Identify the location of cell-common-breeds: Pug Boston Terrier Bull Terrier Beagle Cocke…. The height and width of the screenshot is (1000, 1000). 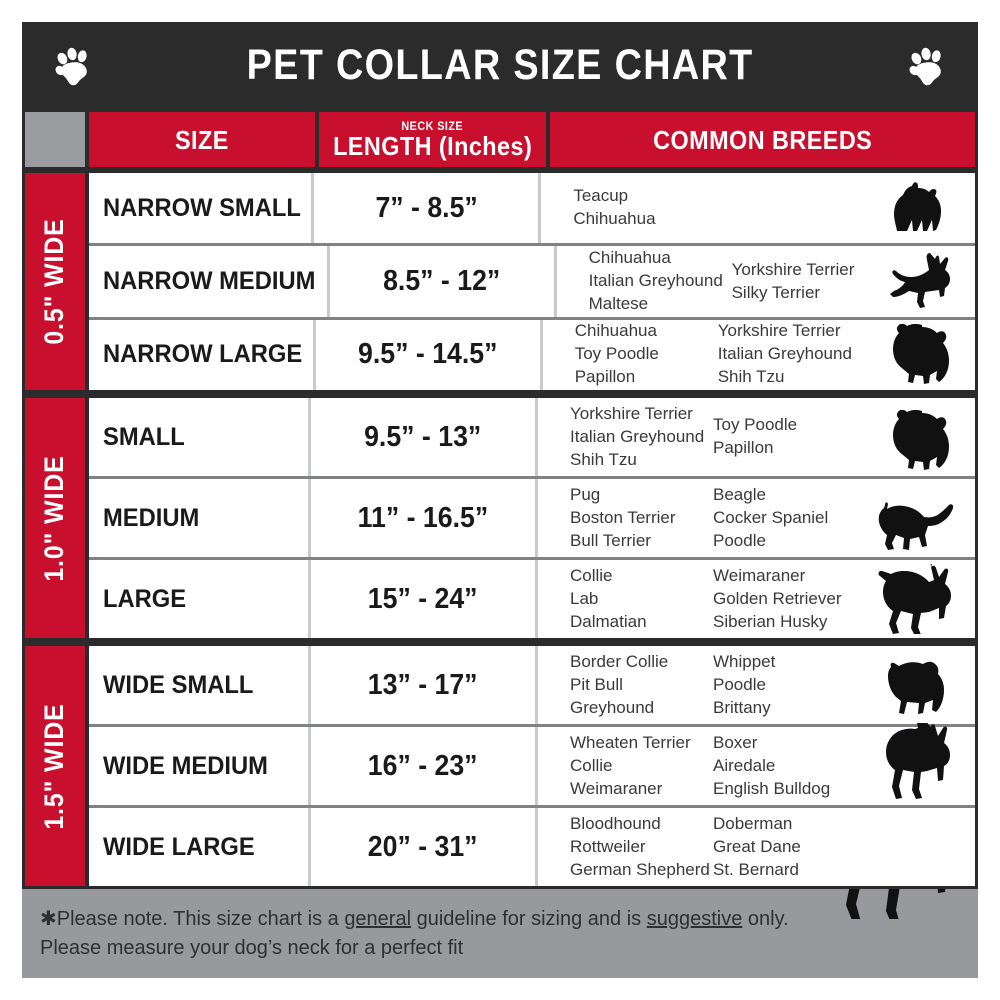
(756, 518).